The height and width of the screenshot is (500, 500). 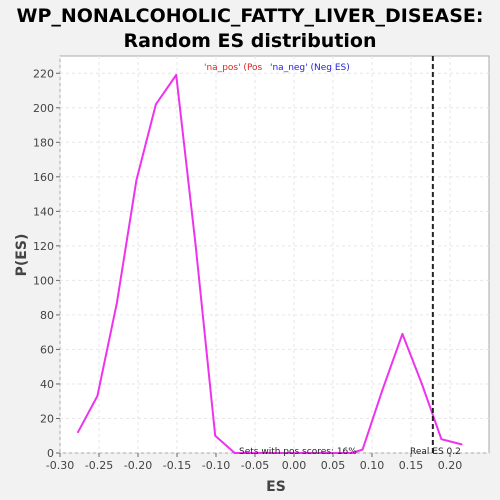 I want to click on y-tick-label: 60, so click(x=47, y=349).